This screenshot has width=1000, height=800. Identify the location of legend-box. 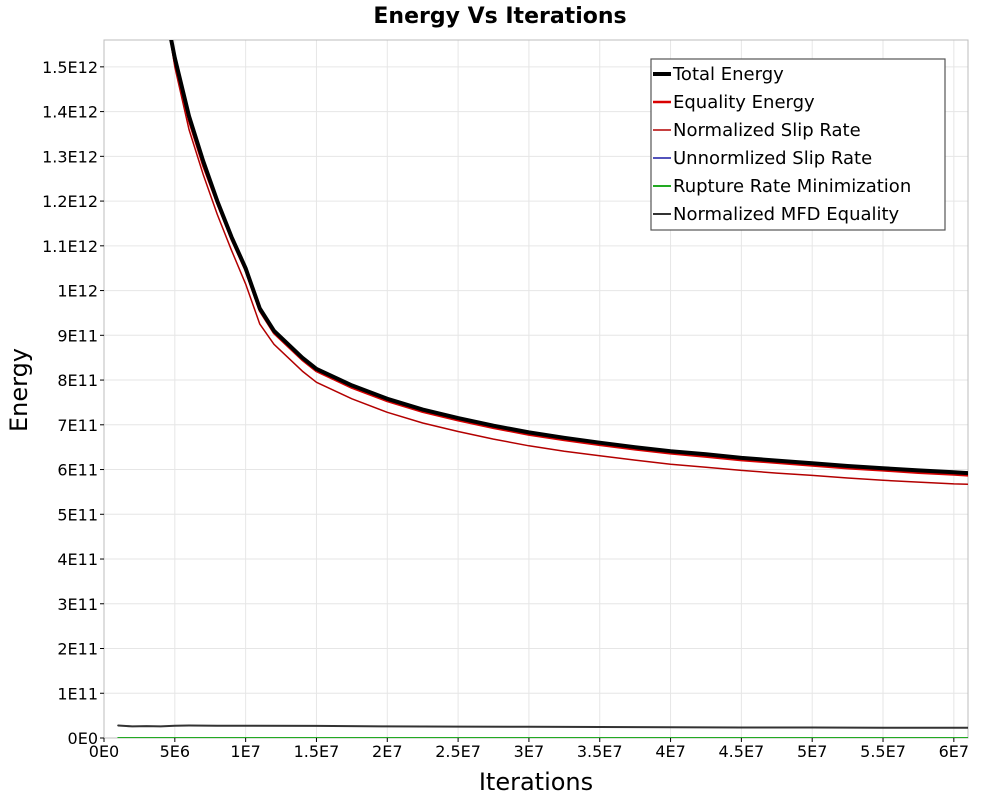
(798, 144).